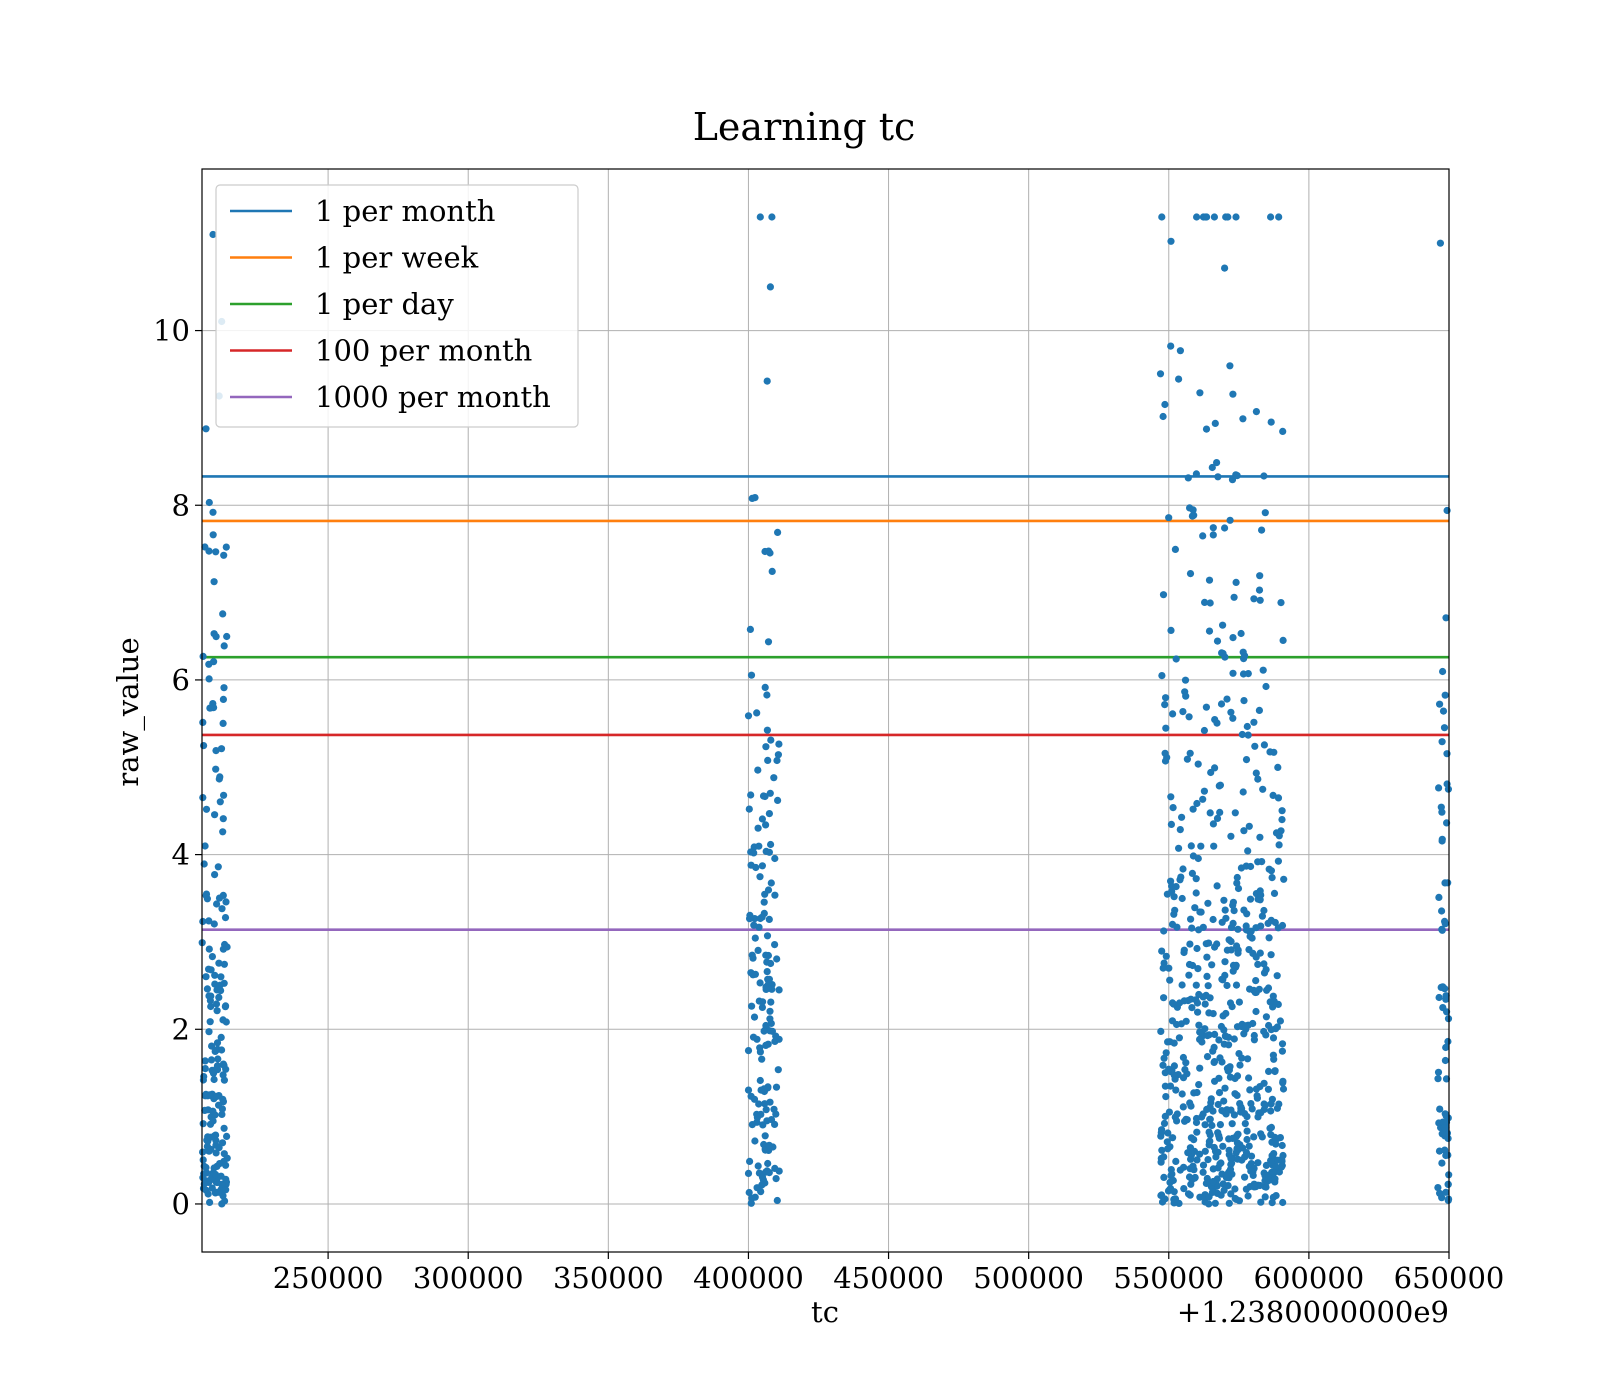  What do you see at coordinates (433, 397) in the screenshot?
I see `legend-label: 1000 per month` at bounding box center [433, 397].